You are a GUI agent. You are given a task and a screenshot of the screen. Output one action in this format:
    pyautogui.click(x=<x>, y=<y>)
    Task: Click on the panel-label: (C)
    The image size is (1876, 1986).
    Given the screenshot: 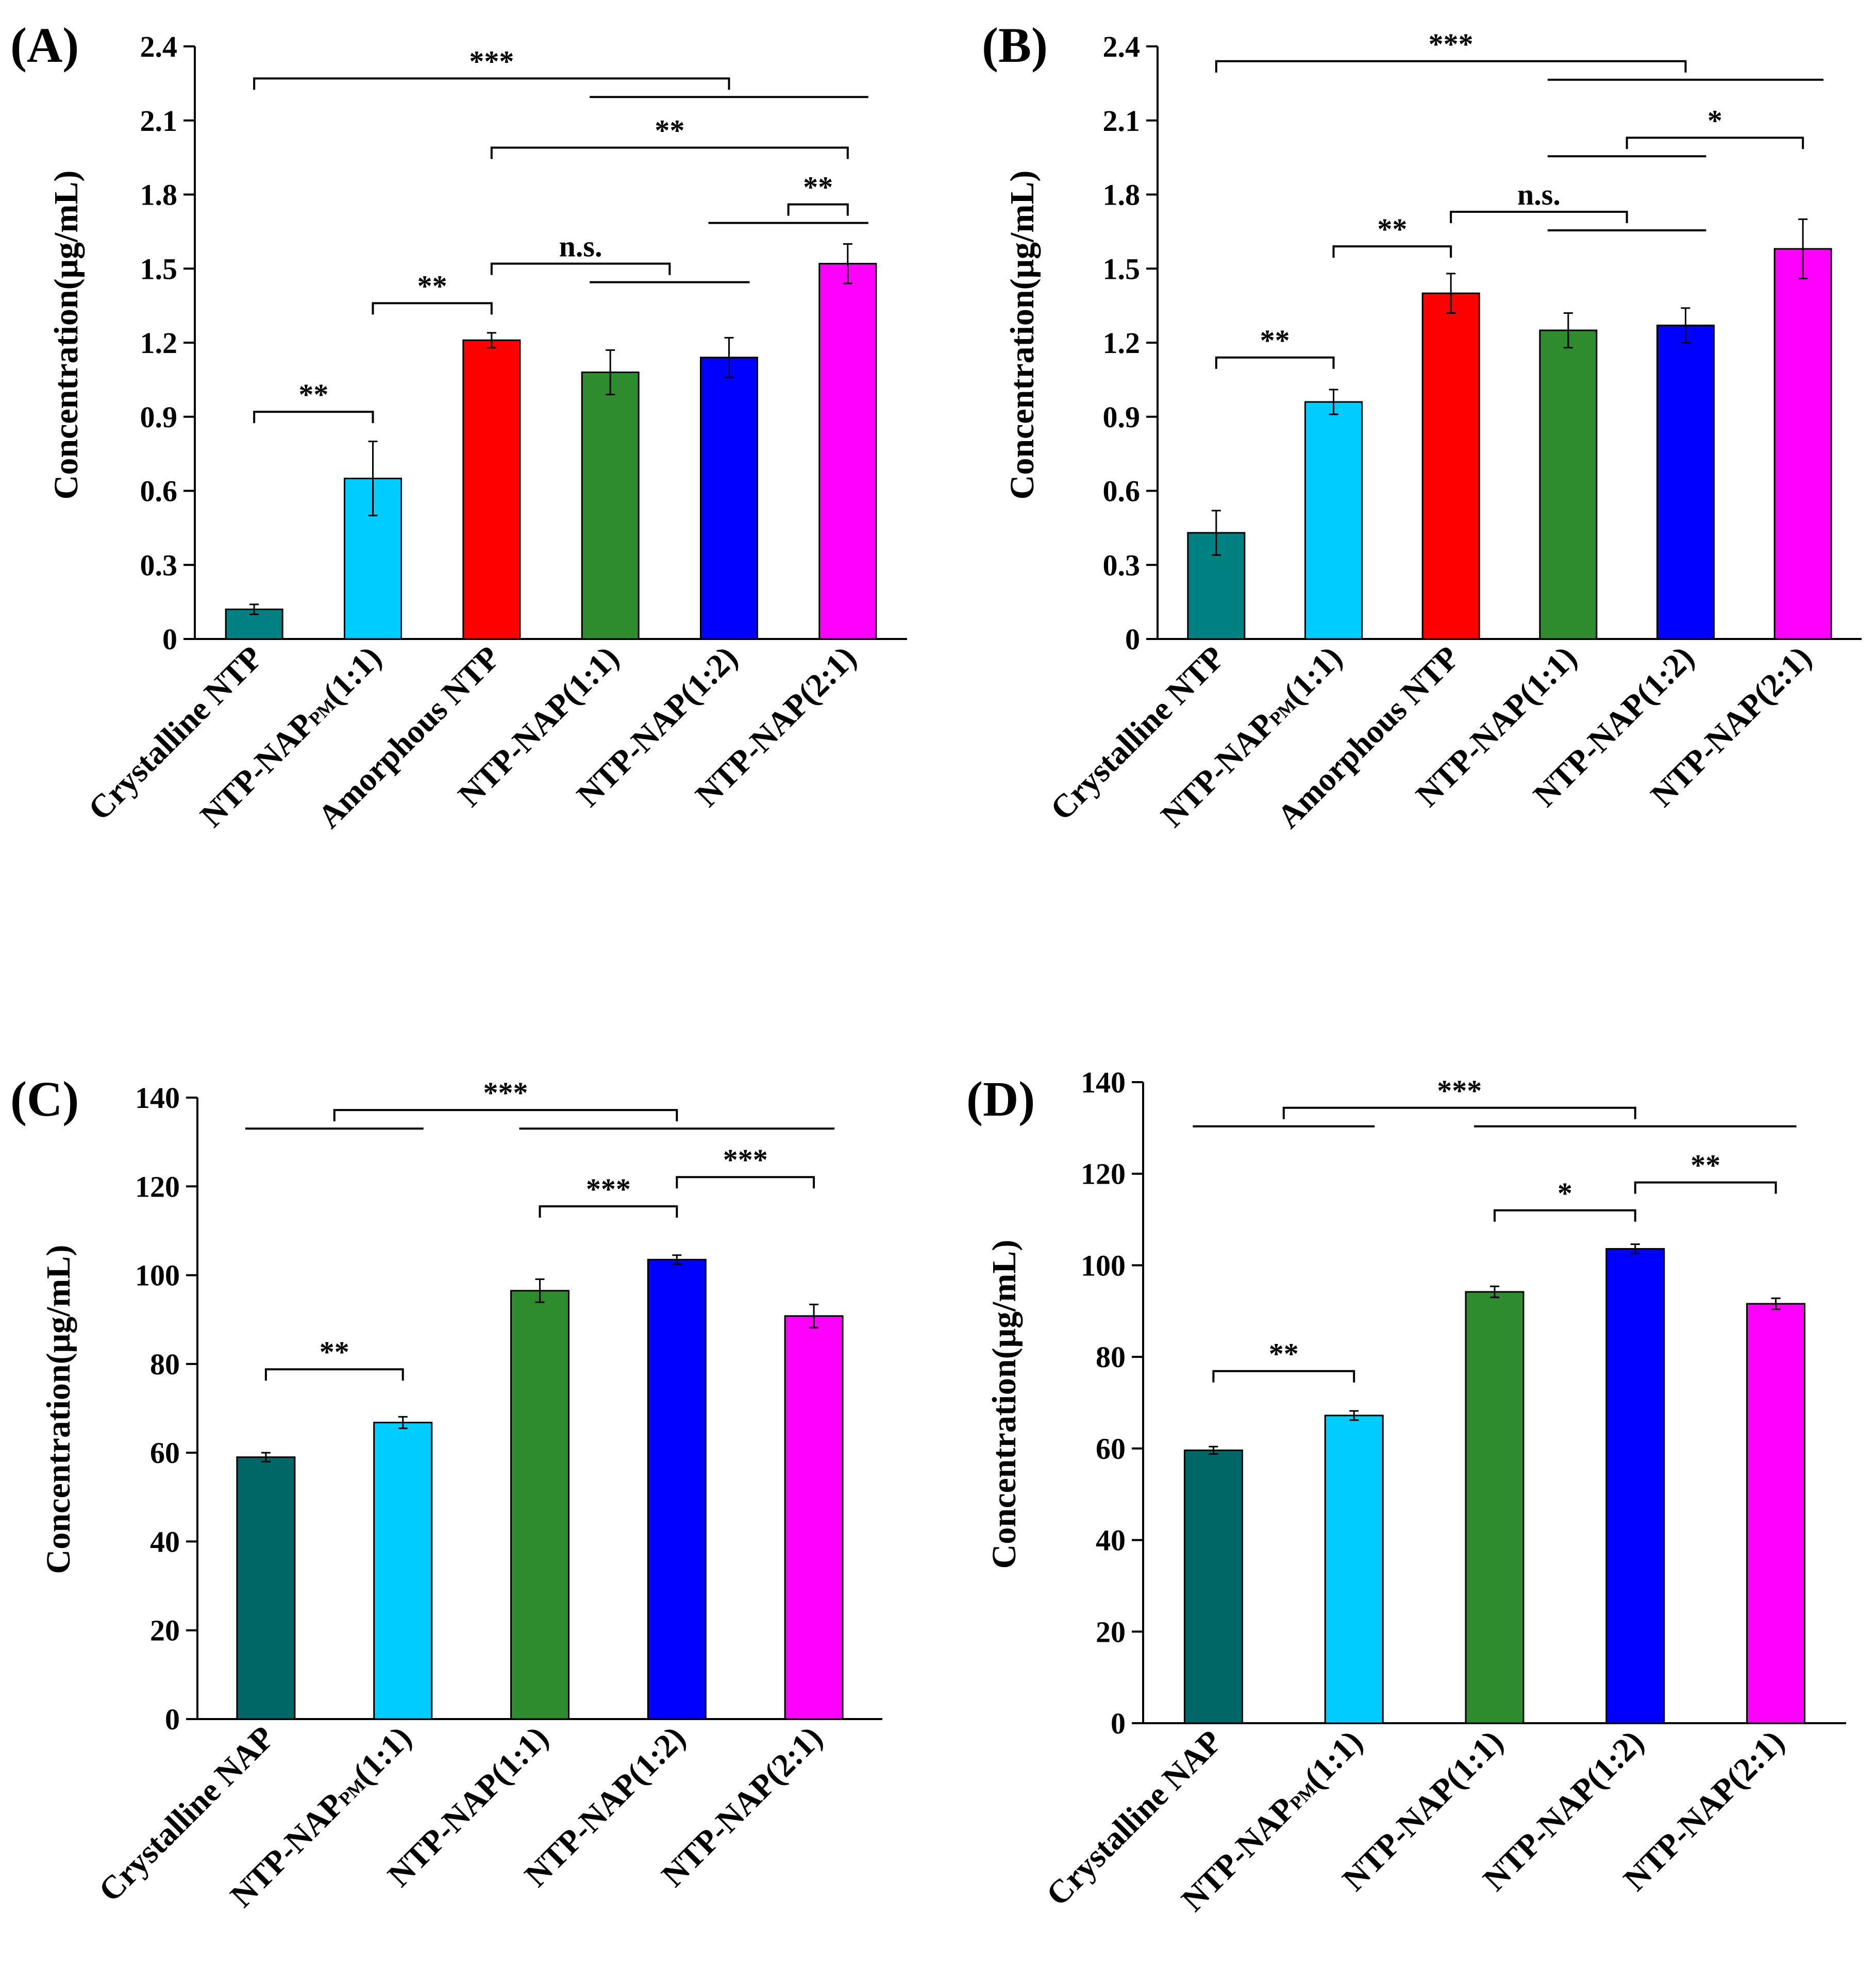 What is the action you would take?
    pyautogui.click(x=44, y=1099)
    